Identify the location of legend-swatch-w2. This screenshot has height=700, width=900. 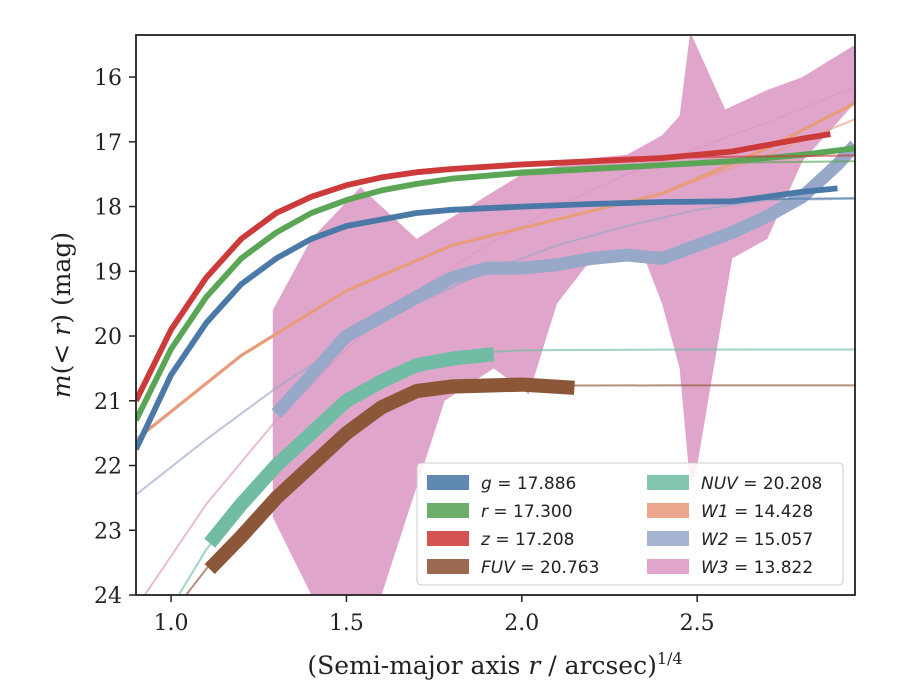
(668, 538).